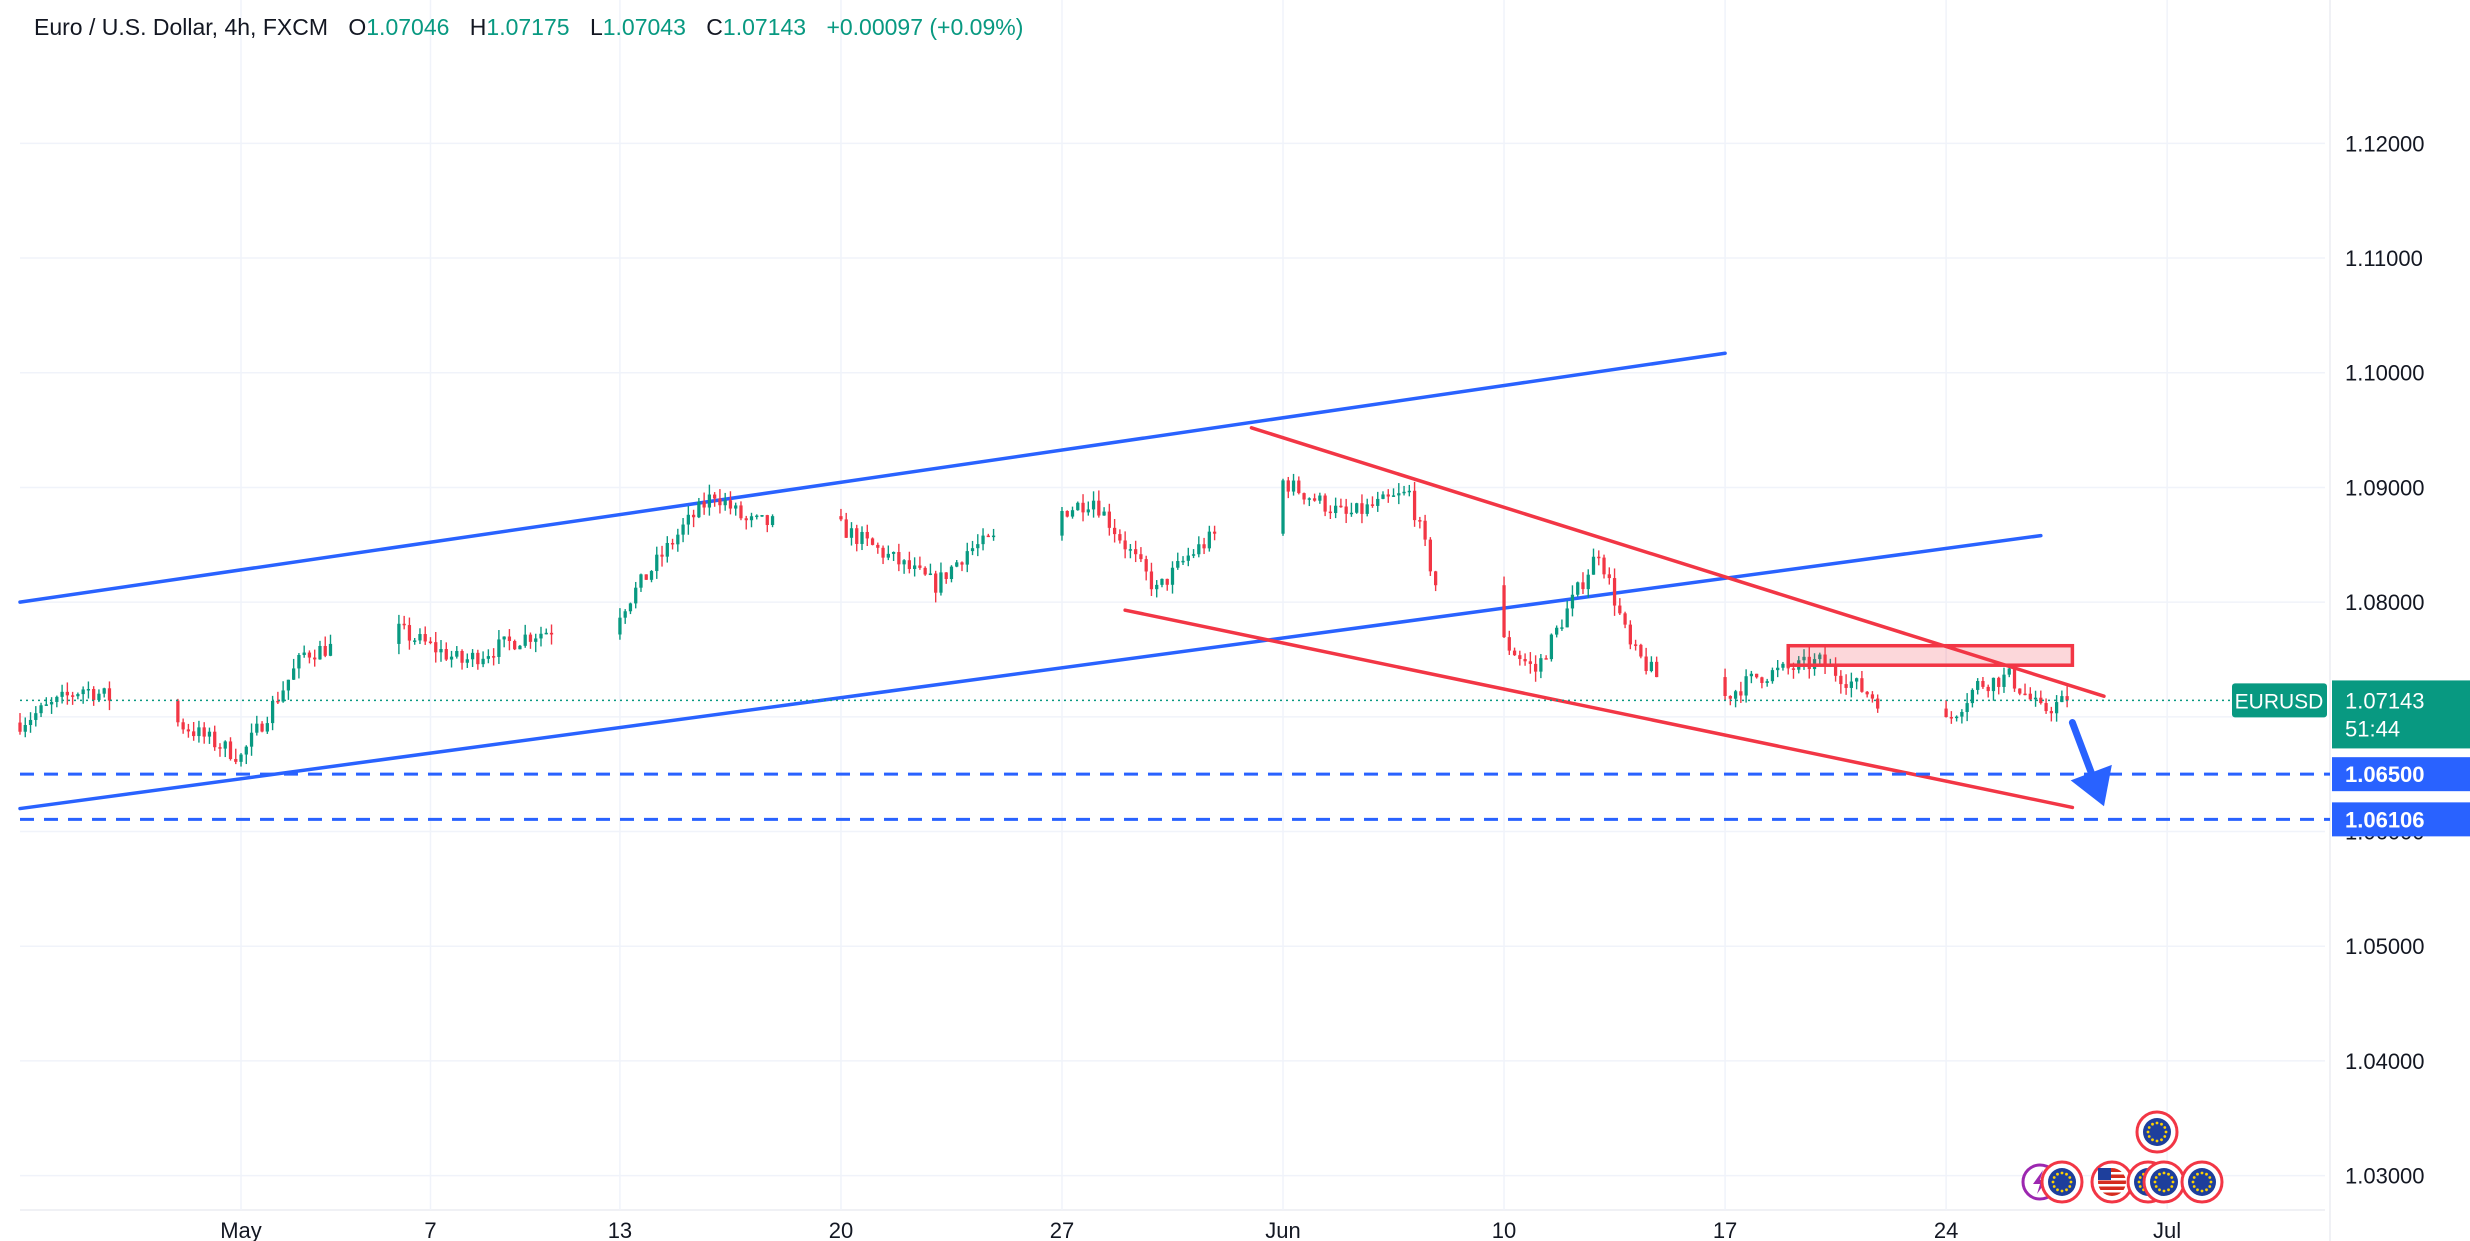 The image size is (2470, 1241). Describe the element at coordinates (2384, 258) in the screenshot. I see `price-tick-label: 1.11000` at that location.